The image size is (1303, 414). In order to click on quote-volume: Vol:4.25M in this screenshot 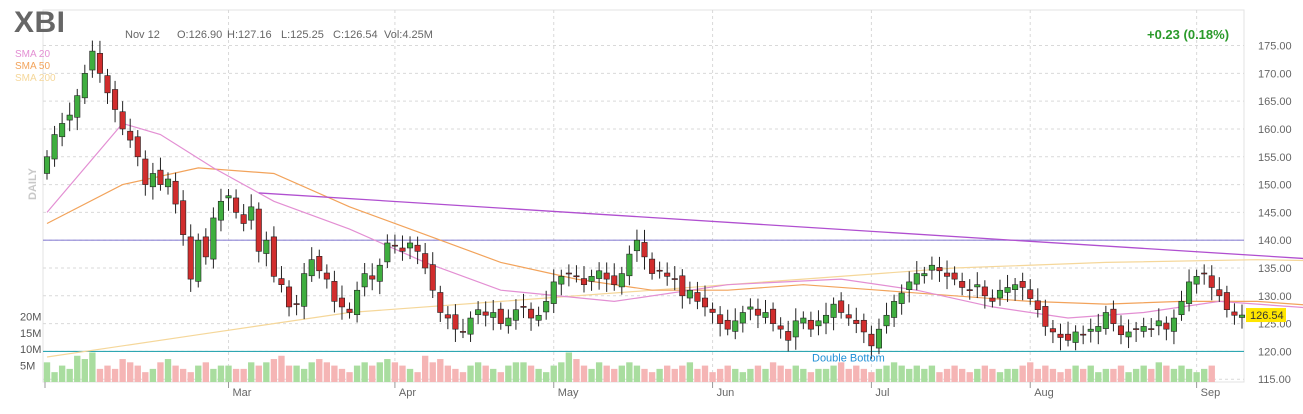, I will do `click(408, 35)`.